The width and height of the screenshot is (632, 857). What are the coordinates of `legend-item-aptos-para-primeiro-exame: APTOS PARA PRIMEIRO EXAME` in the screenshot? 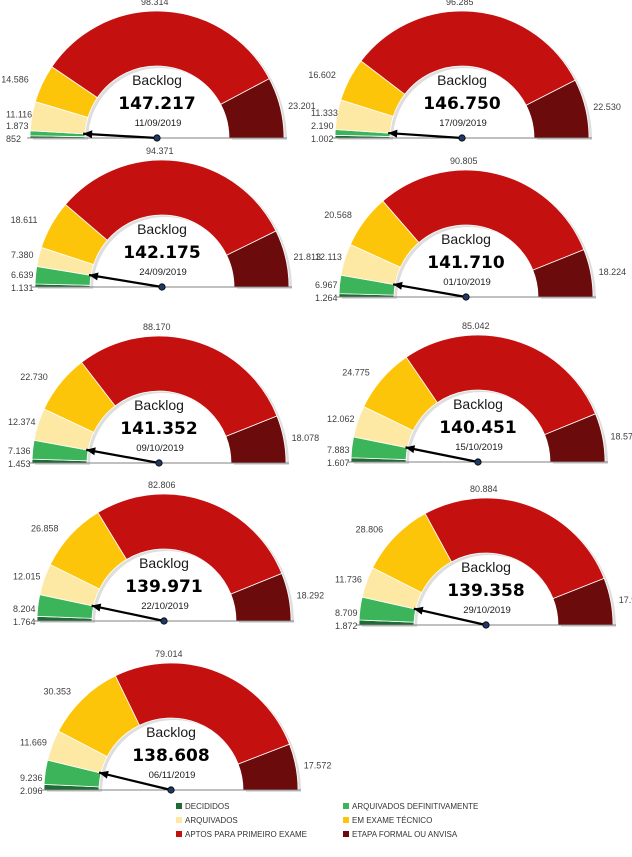 It's located at (241, 834).